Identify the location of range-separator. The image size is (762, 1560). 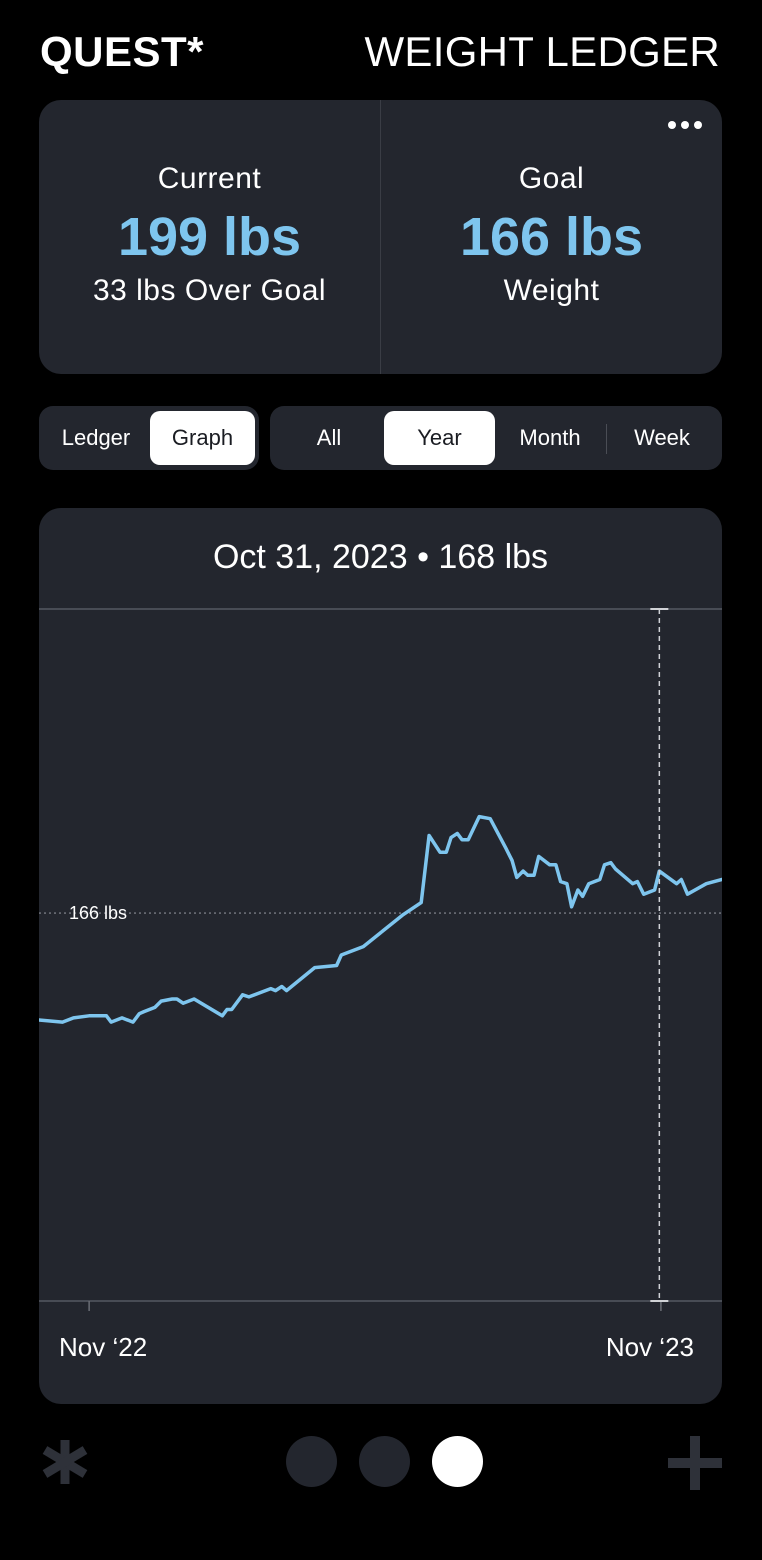
(606, 439).